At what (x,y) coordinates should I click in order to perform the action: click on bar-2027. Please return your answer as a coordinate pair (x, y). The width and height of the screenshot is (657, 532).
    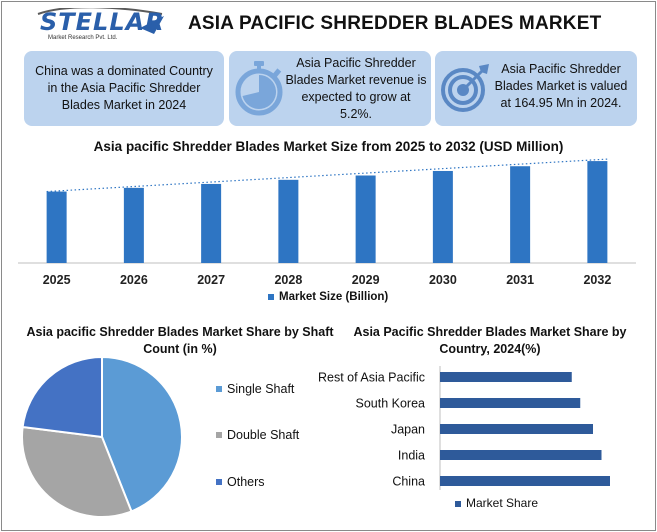
    Looking at the image, I should click on (211, 223).